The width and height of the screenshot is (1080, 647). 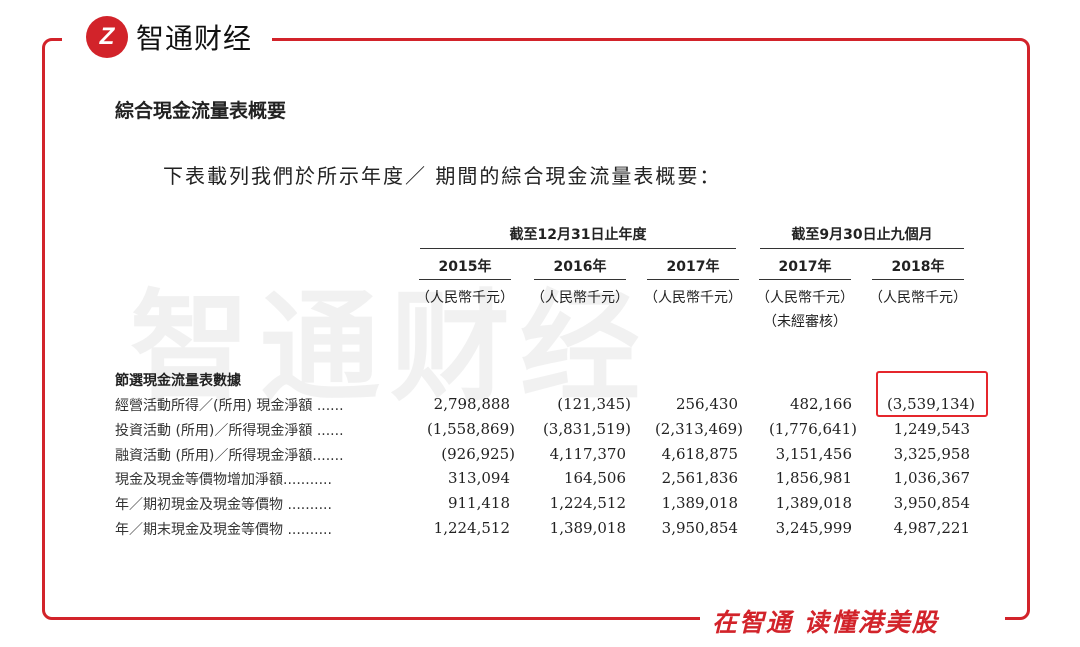 I want to click on cell-value: 2,561,836, so click(x=699, y=478).